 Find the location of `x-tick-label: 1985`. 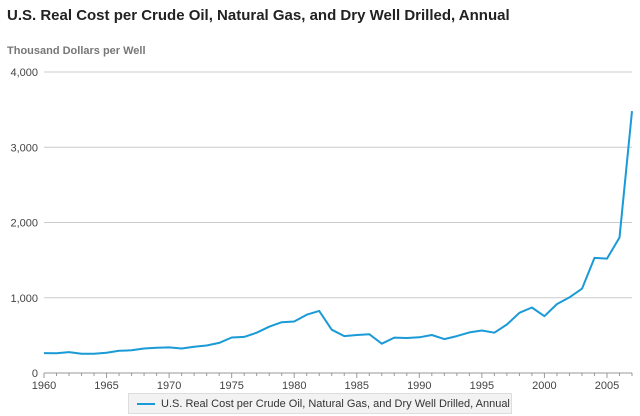

x-tick-label: 1985 is located at coordinates (357, 386).